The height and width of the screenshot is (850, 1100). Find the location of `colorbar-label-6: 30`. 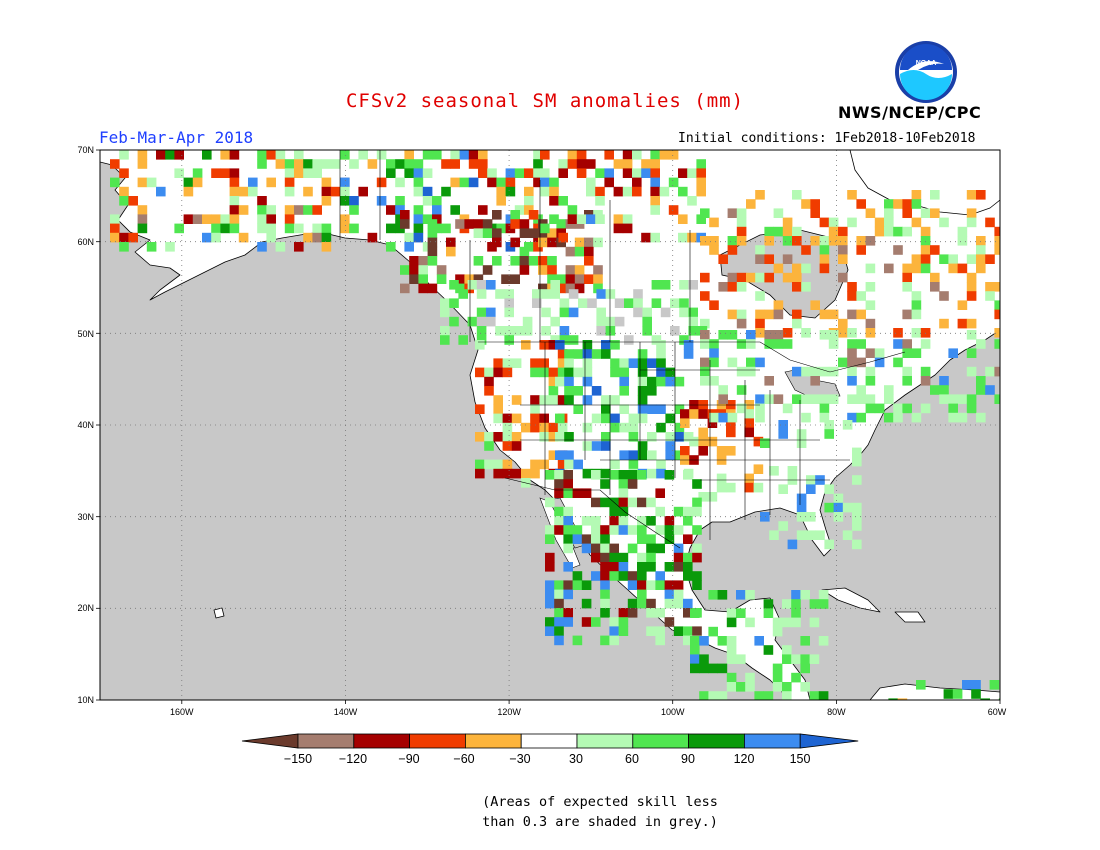

colorbar-label-6: 30 is located at coordinates (576, 759).